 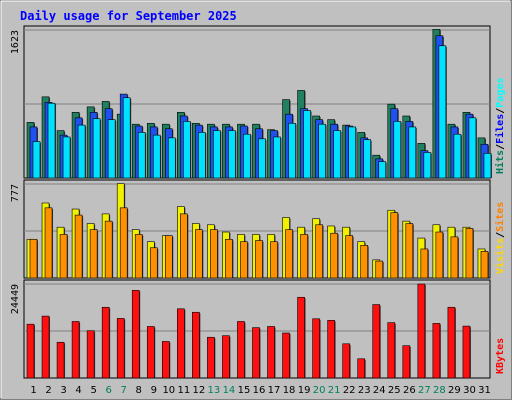 What do you see at coordinates (124, 390) in the screenshot?
I see `day-label-7: 7` at bounding box center [124, 390].